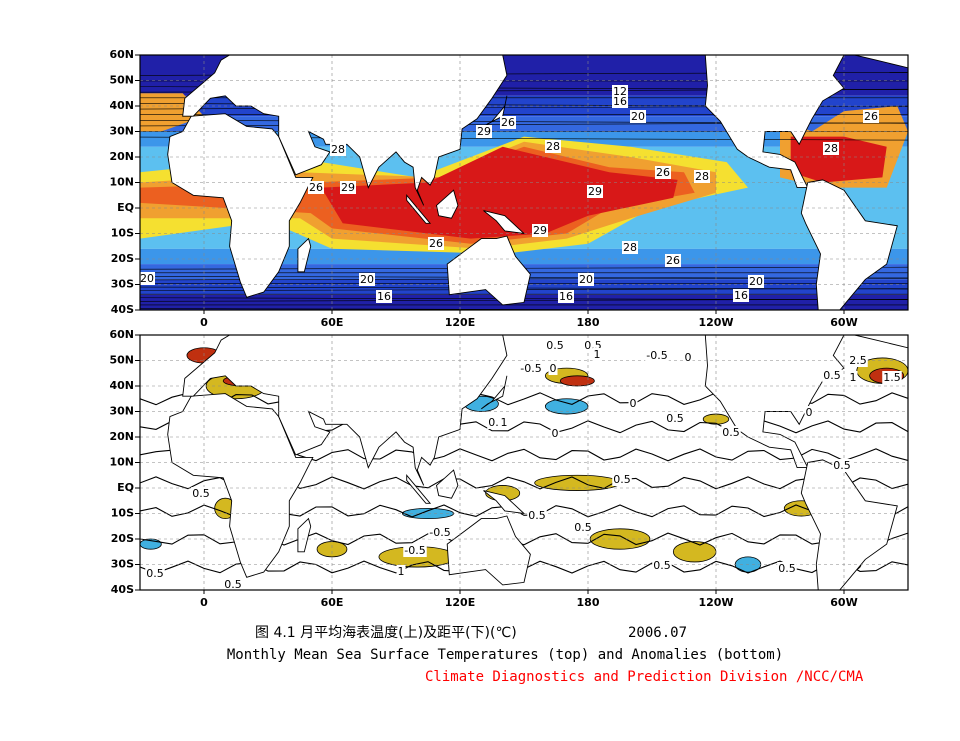  Describe the element at coordinates (122, 233) in the screenshot. I see `lat-label: 10S` at that location.